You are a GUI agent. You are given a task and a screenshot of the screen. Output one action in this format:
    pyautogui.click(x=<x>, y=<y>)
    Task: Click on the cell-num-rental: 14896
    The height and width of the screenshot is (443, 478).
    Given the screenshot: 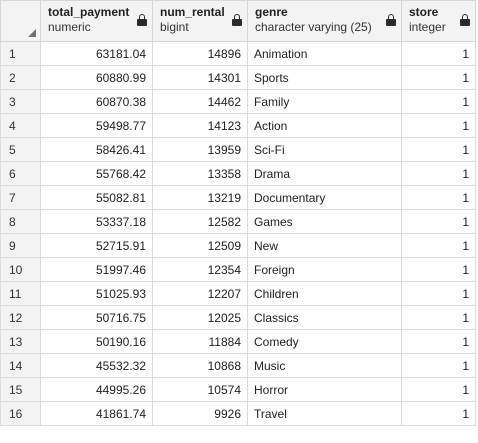 What is the action you would take?
    pyautogui.click(x=200, y=53)
    